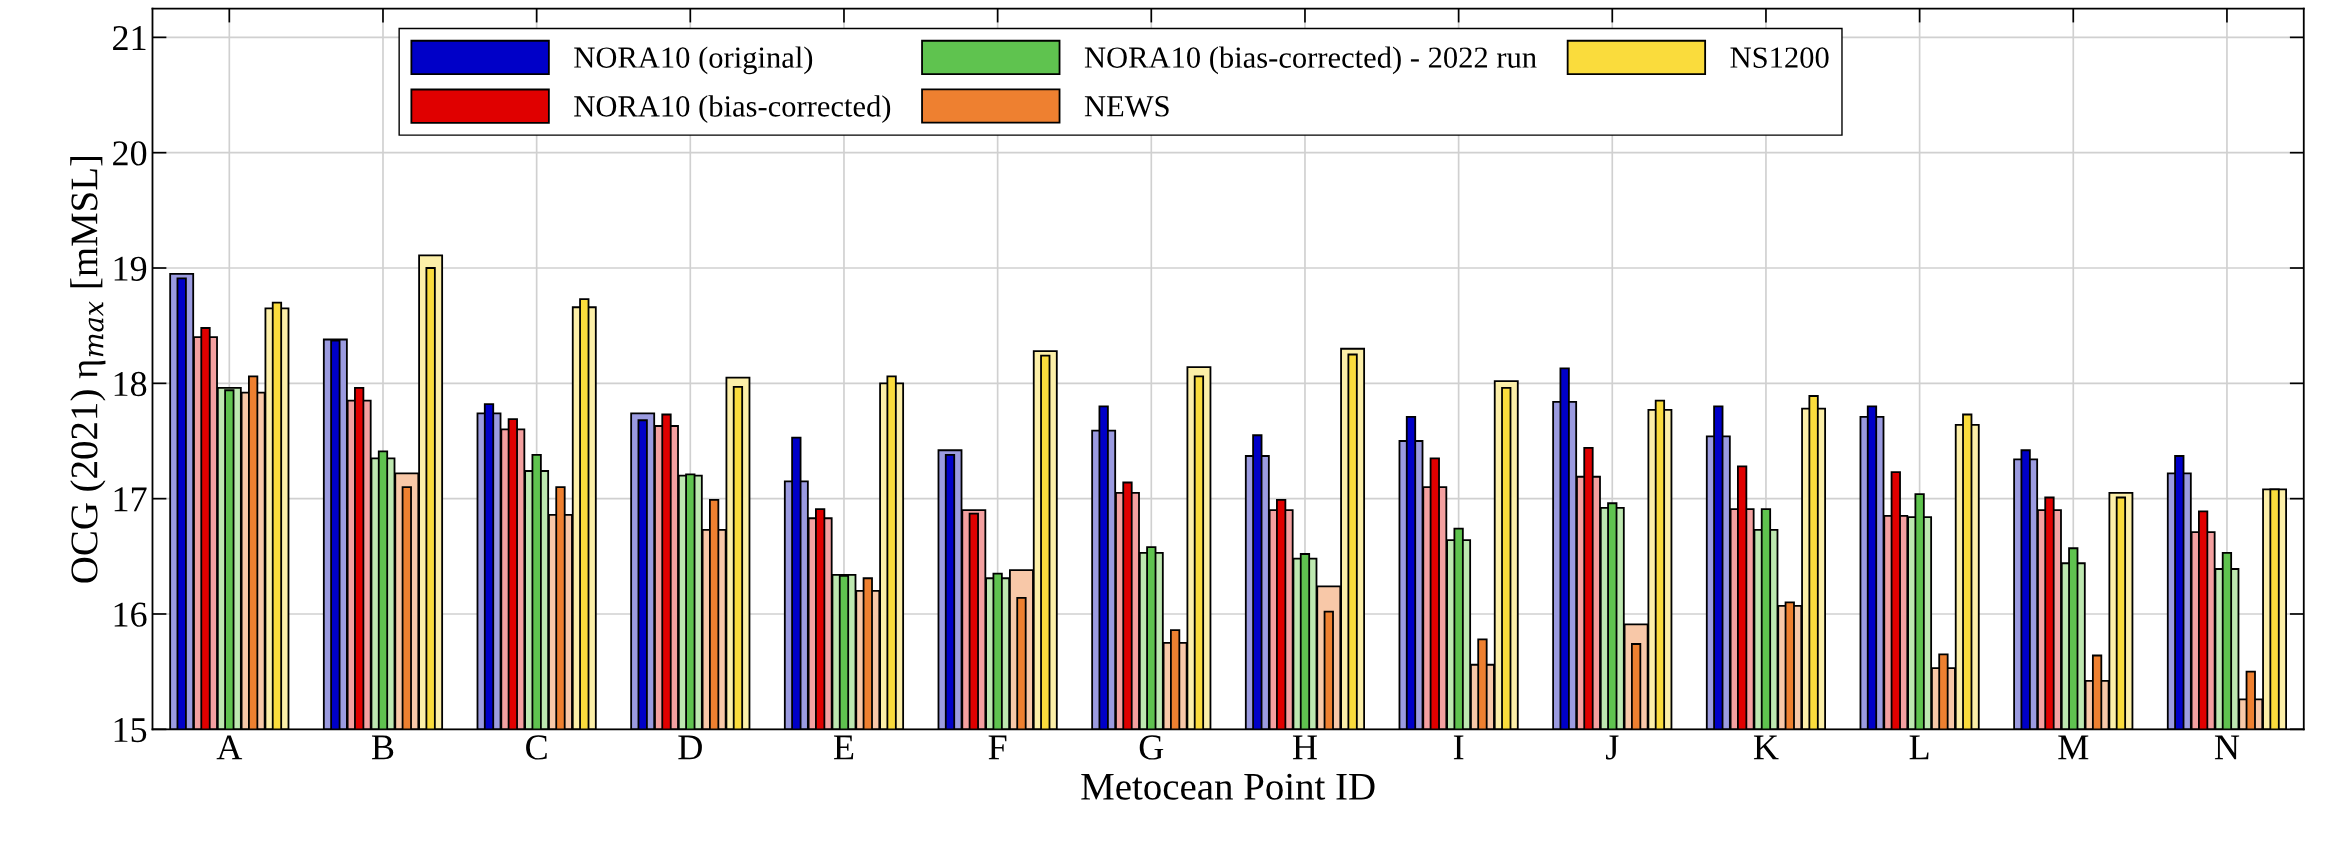  What do you see at coordinates (693, 60) in the screenshot?
I see `legend-label: NORA10 (original)` at bounding box center [693, 60].